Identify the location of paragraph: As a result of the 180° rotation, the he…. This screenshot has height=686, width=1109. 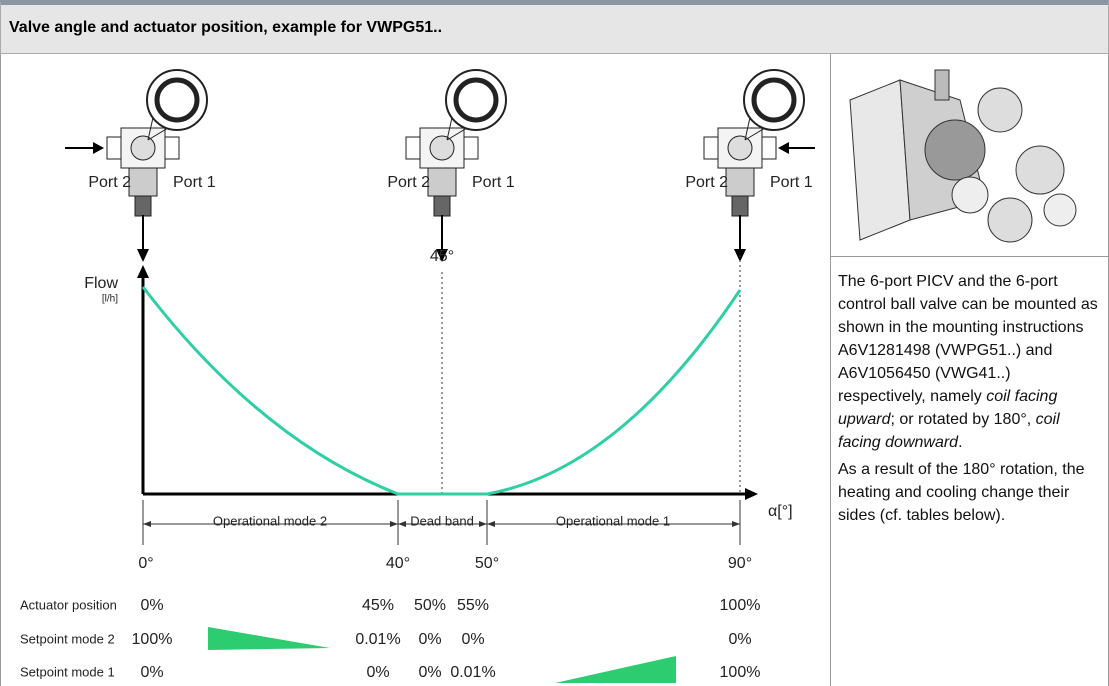
(969, 492).